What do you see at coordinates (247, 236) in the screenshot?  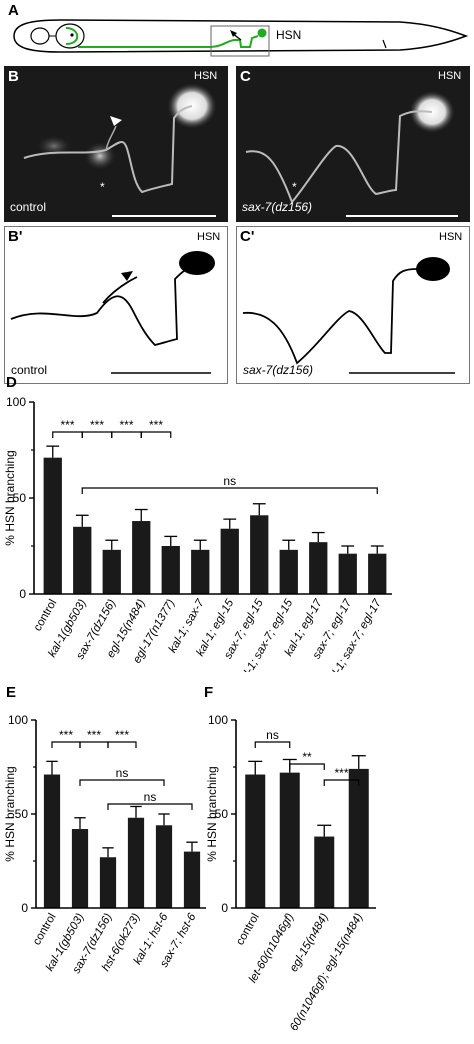 I see `panel-label-c2: C'` at bounding box center [247, 236].